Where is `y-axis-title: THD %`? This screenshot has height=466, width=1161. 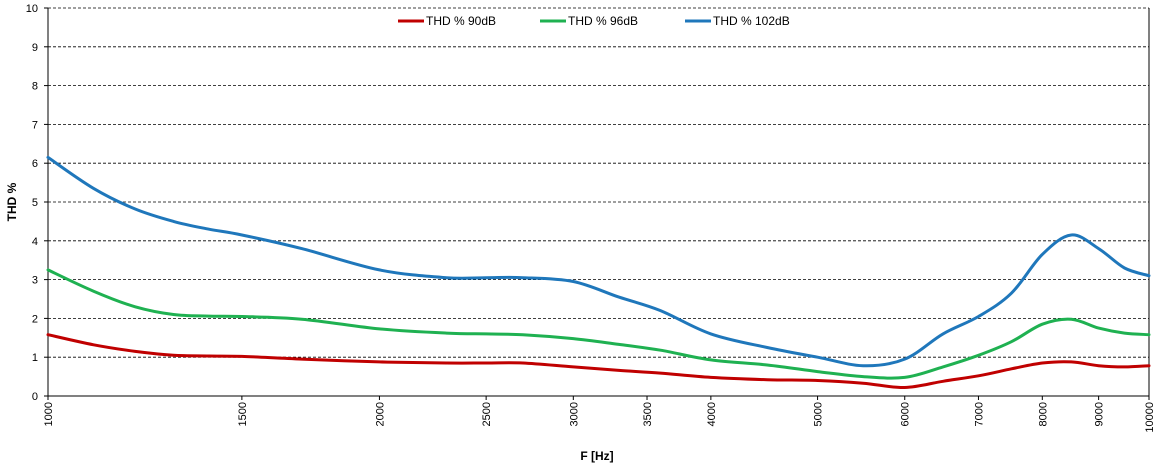 y-axis-title: THD % is located at coordinates (12, 201).